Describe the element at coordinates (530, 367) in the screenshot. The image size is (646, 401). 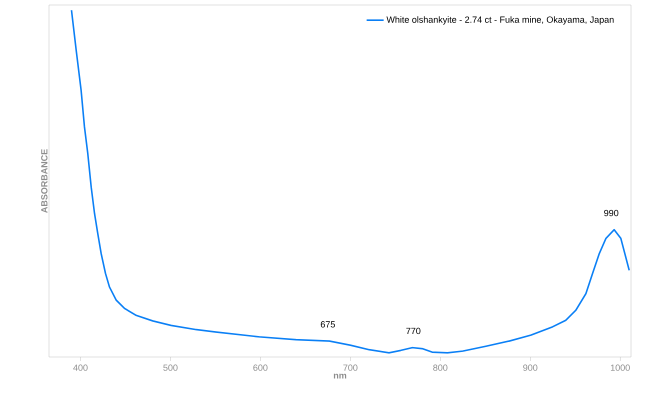
I see `x-tick-label: 900` at that location.